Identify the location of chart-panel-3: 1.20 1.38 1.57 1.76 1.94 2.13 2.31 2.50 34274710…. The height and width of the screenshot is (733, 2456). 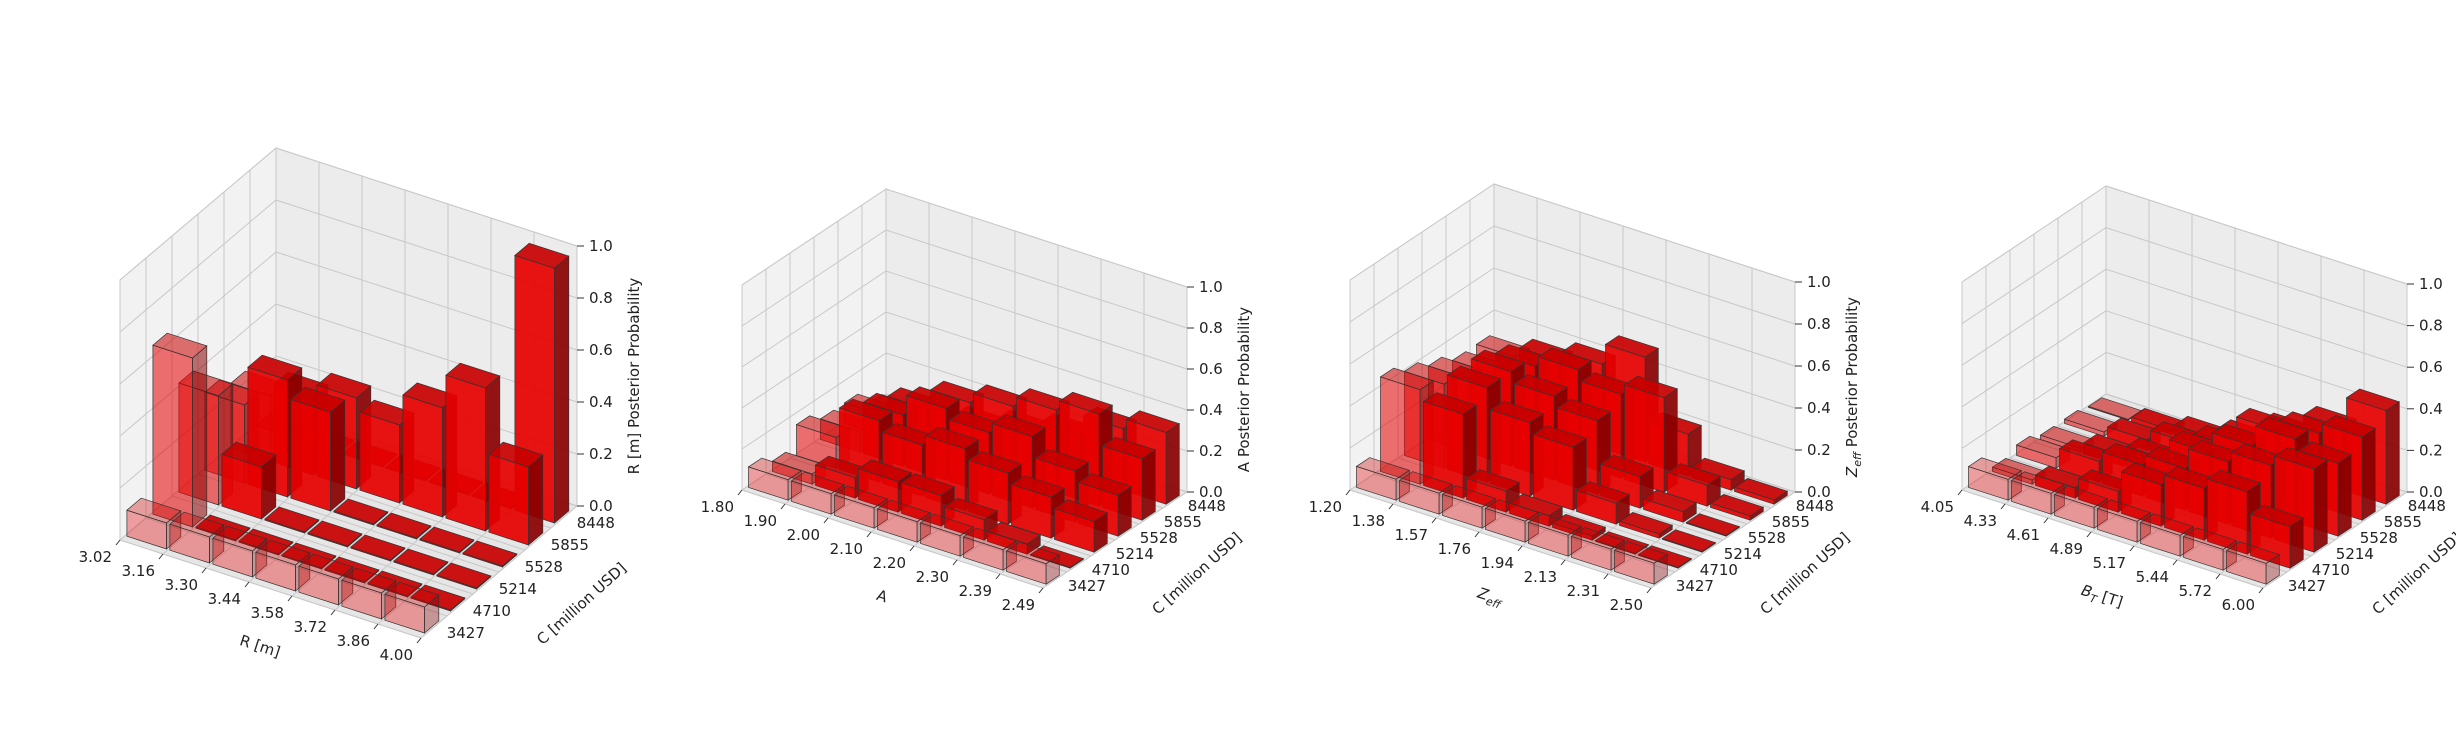
(1586, 400).